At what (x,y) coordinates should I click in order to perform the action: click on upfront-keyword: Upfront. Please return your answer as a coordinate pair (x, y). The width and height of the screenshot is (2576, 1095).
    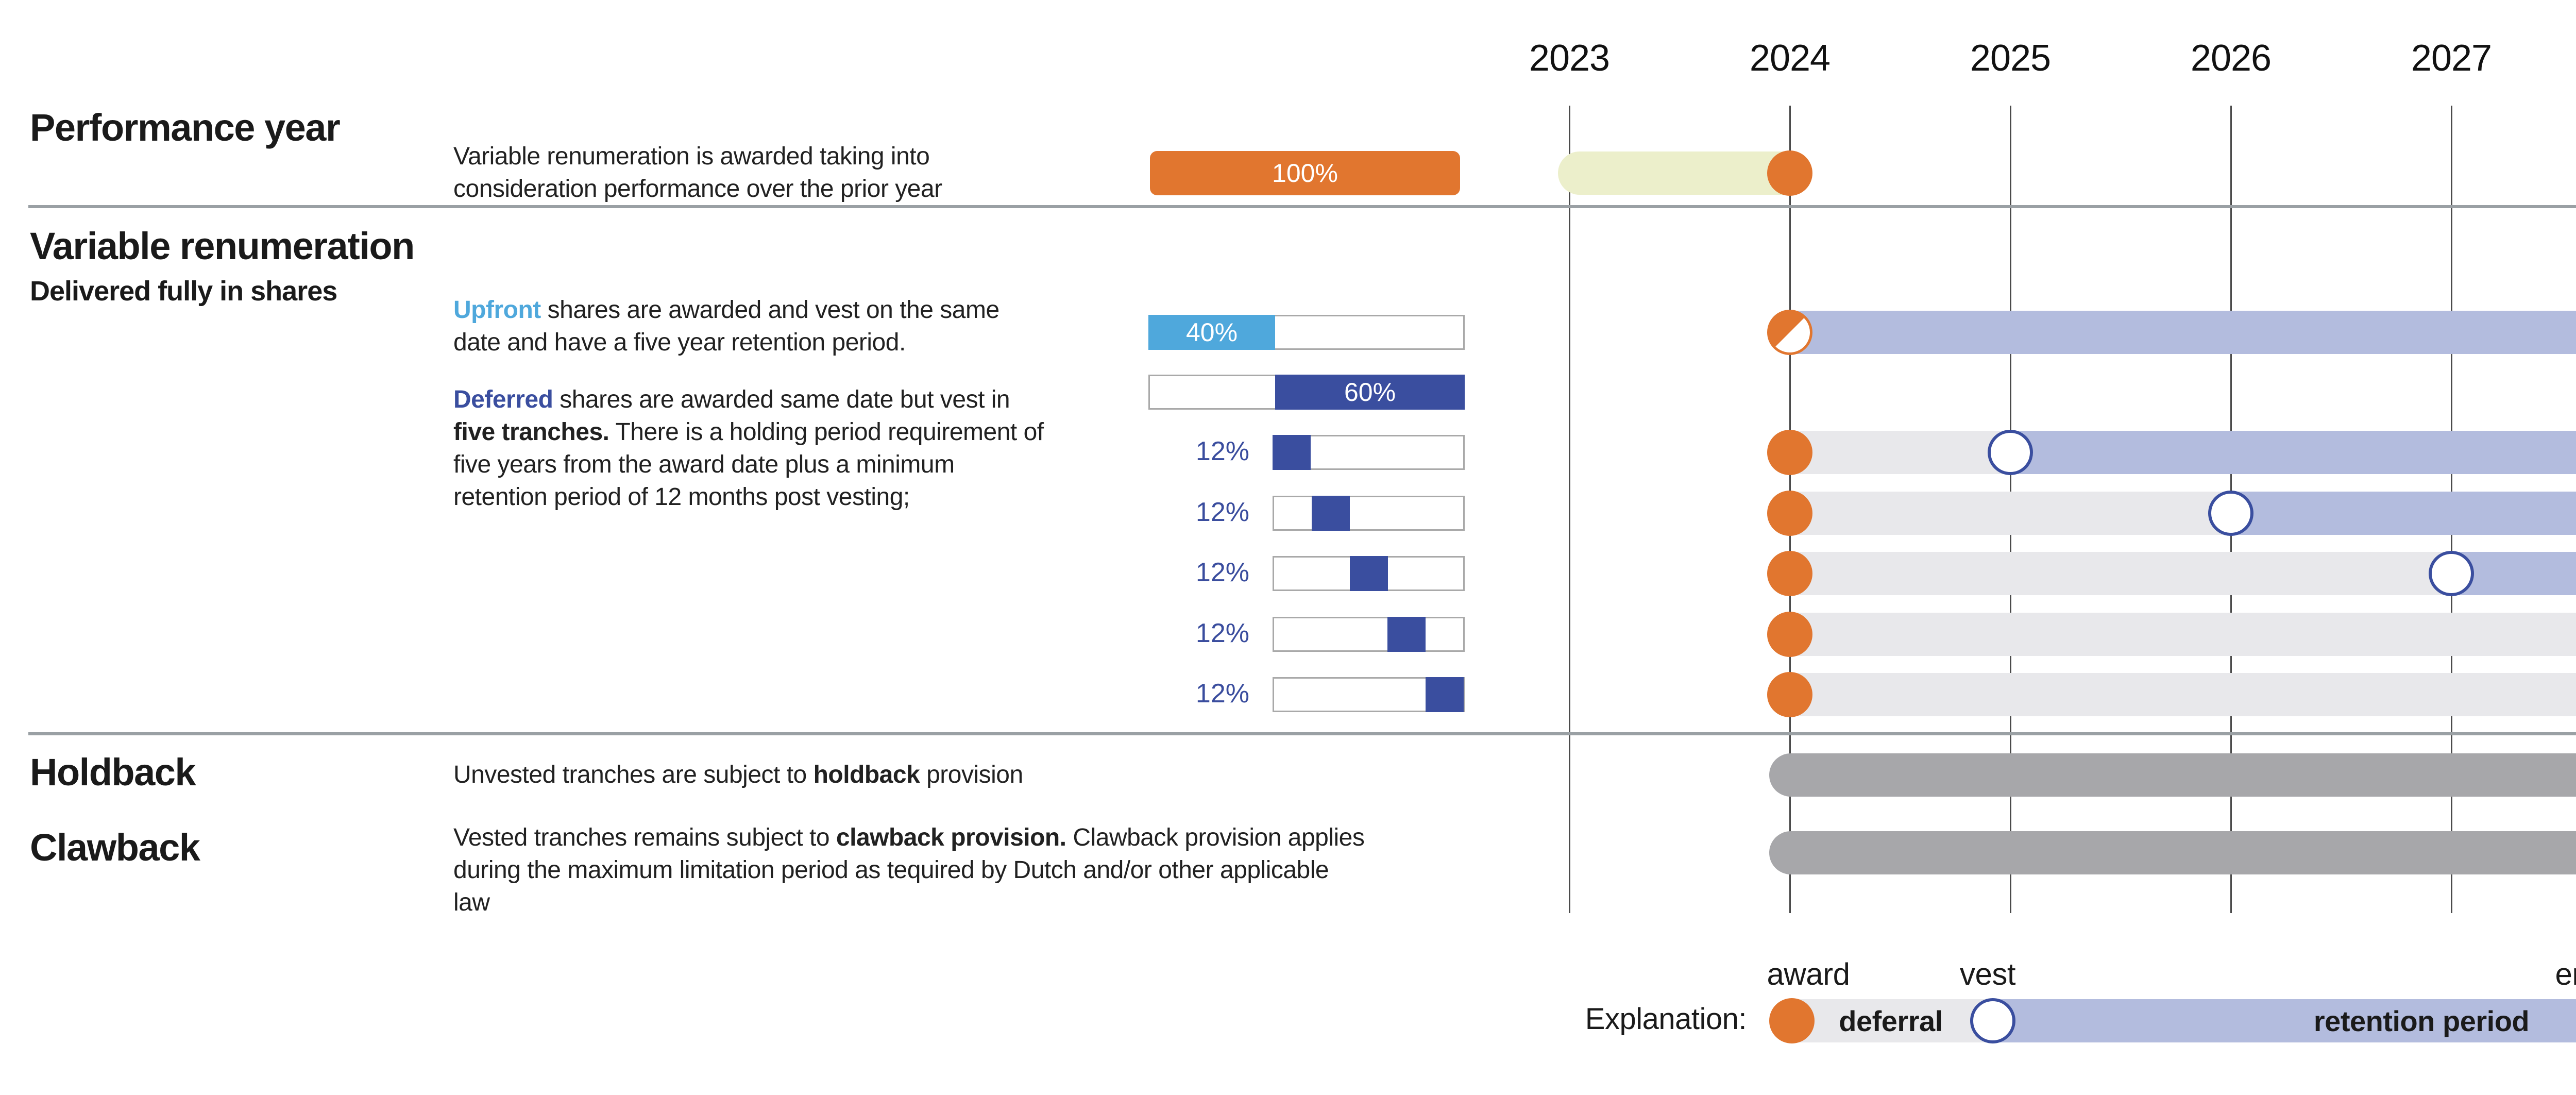
    Looking at the image, I should click on (497, 310).